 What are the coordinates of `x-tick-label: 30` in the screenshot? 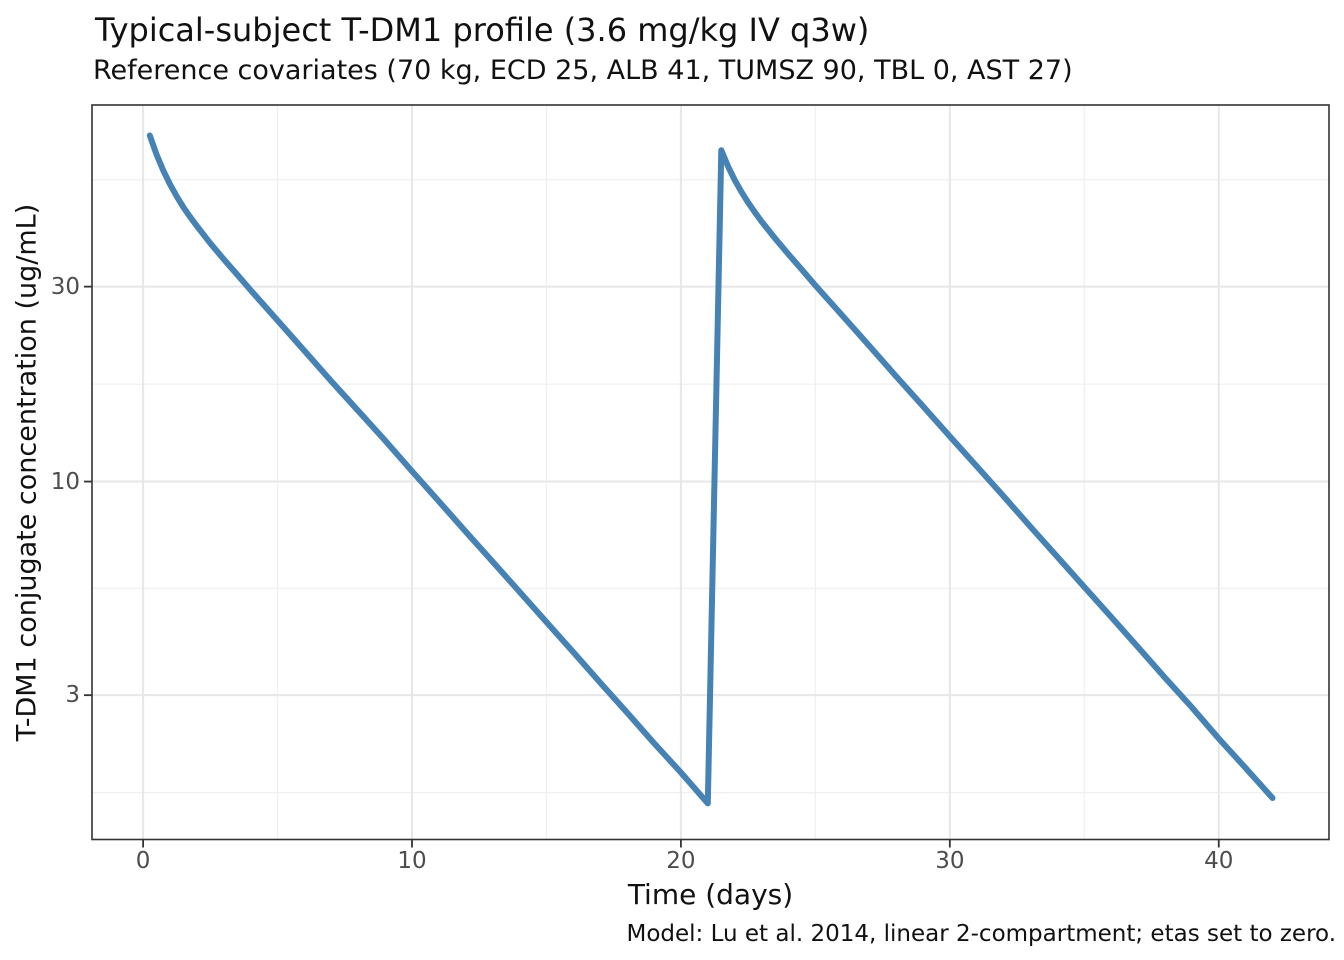 It's located at (950, 861).